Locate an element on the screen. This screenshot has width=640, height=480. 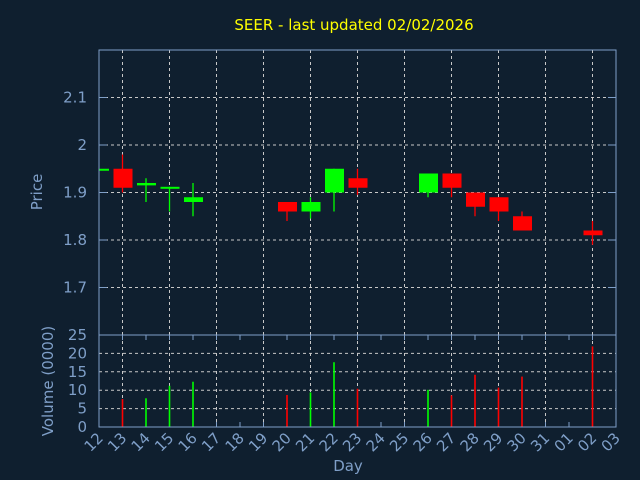
volume-tick-label: 15 is located at coordinates (77, 372).